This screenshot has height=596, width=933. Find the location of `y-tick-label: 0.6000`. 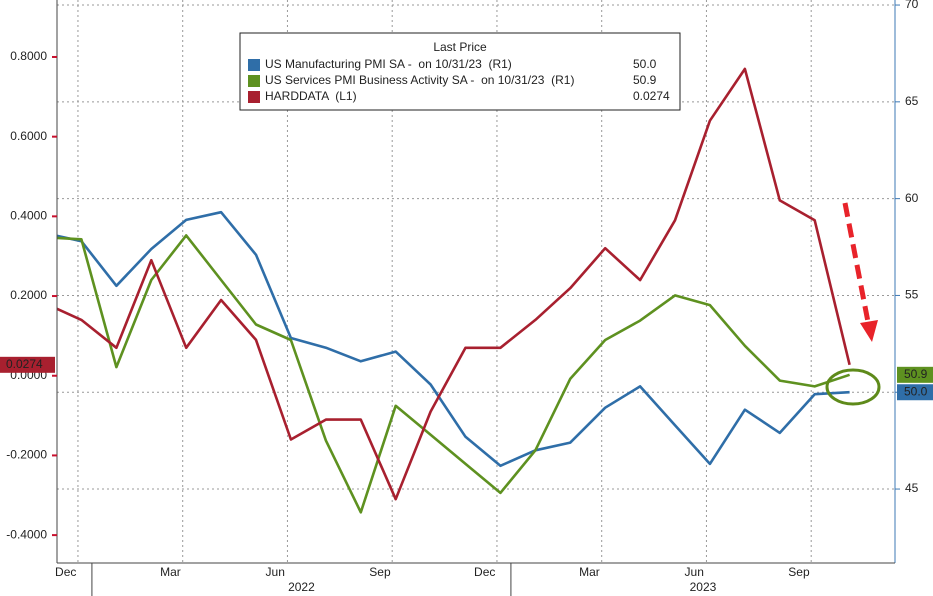

y-tick-label: 0.6000 is located at coordinates (28, 136).